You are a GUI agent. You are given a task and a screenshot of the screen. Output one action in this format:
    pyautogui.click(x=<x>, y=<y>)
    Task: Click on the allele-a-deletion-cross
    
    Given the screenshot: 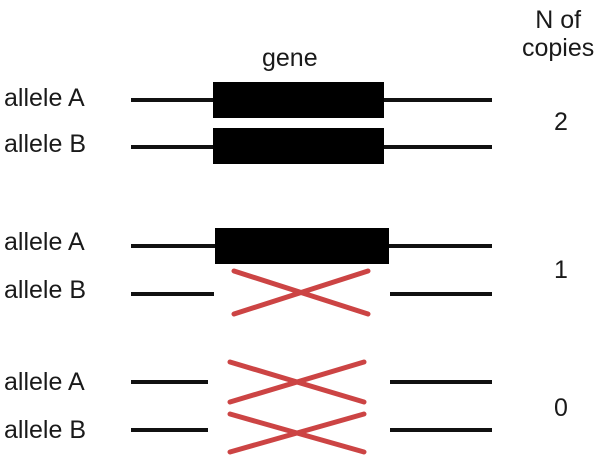 What is the action you would take?
    pyautogui.click(x=297, y=382)
    